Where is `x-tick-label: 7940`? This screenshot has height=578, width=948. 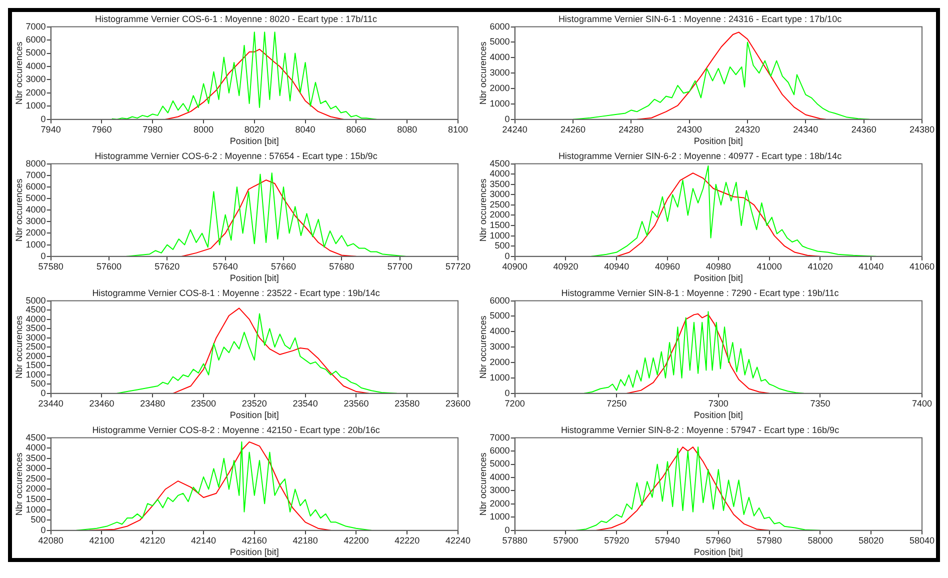 x-tick-label: 7940 is located at coordinates (50, 129).